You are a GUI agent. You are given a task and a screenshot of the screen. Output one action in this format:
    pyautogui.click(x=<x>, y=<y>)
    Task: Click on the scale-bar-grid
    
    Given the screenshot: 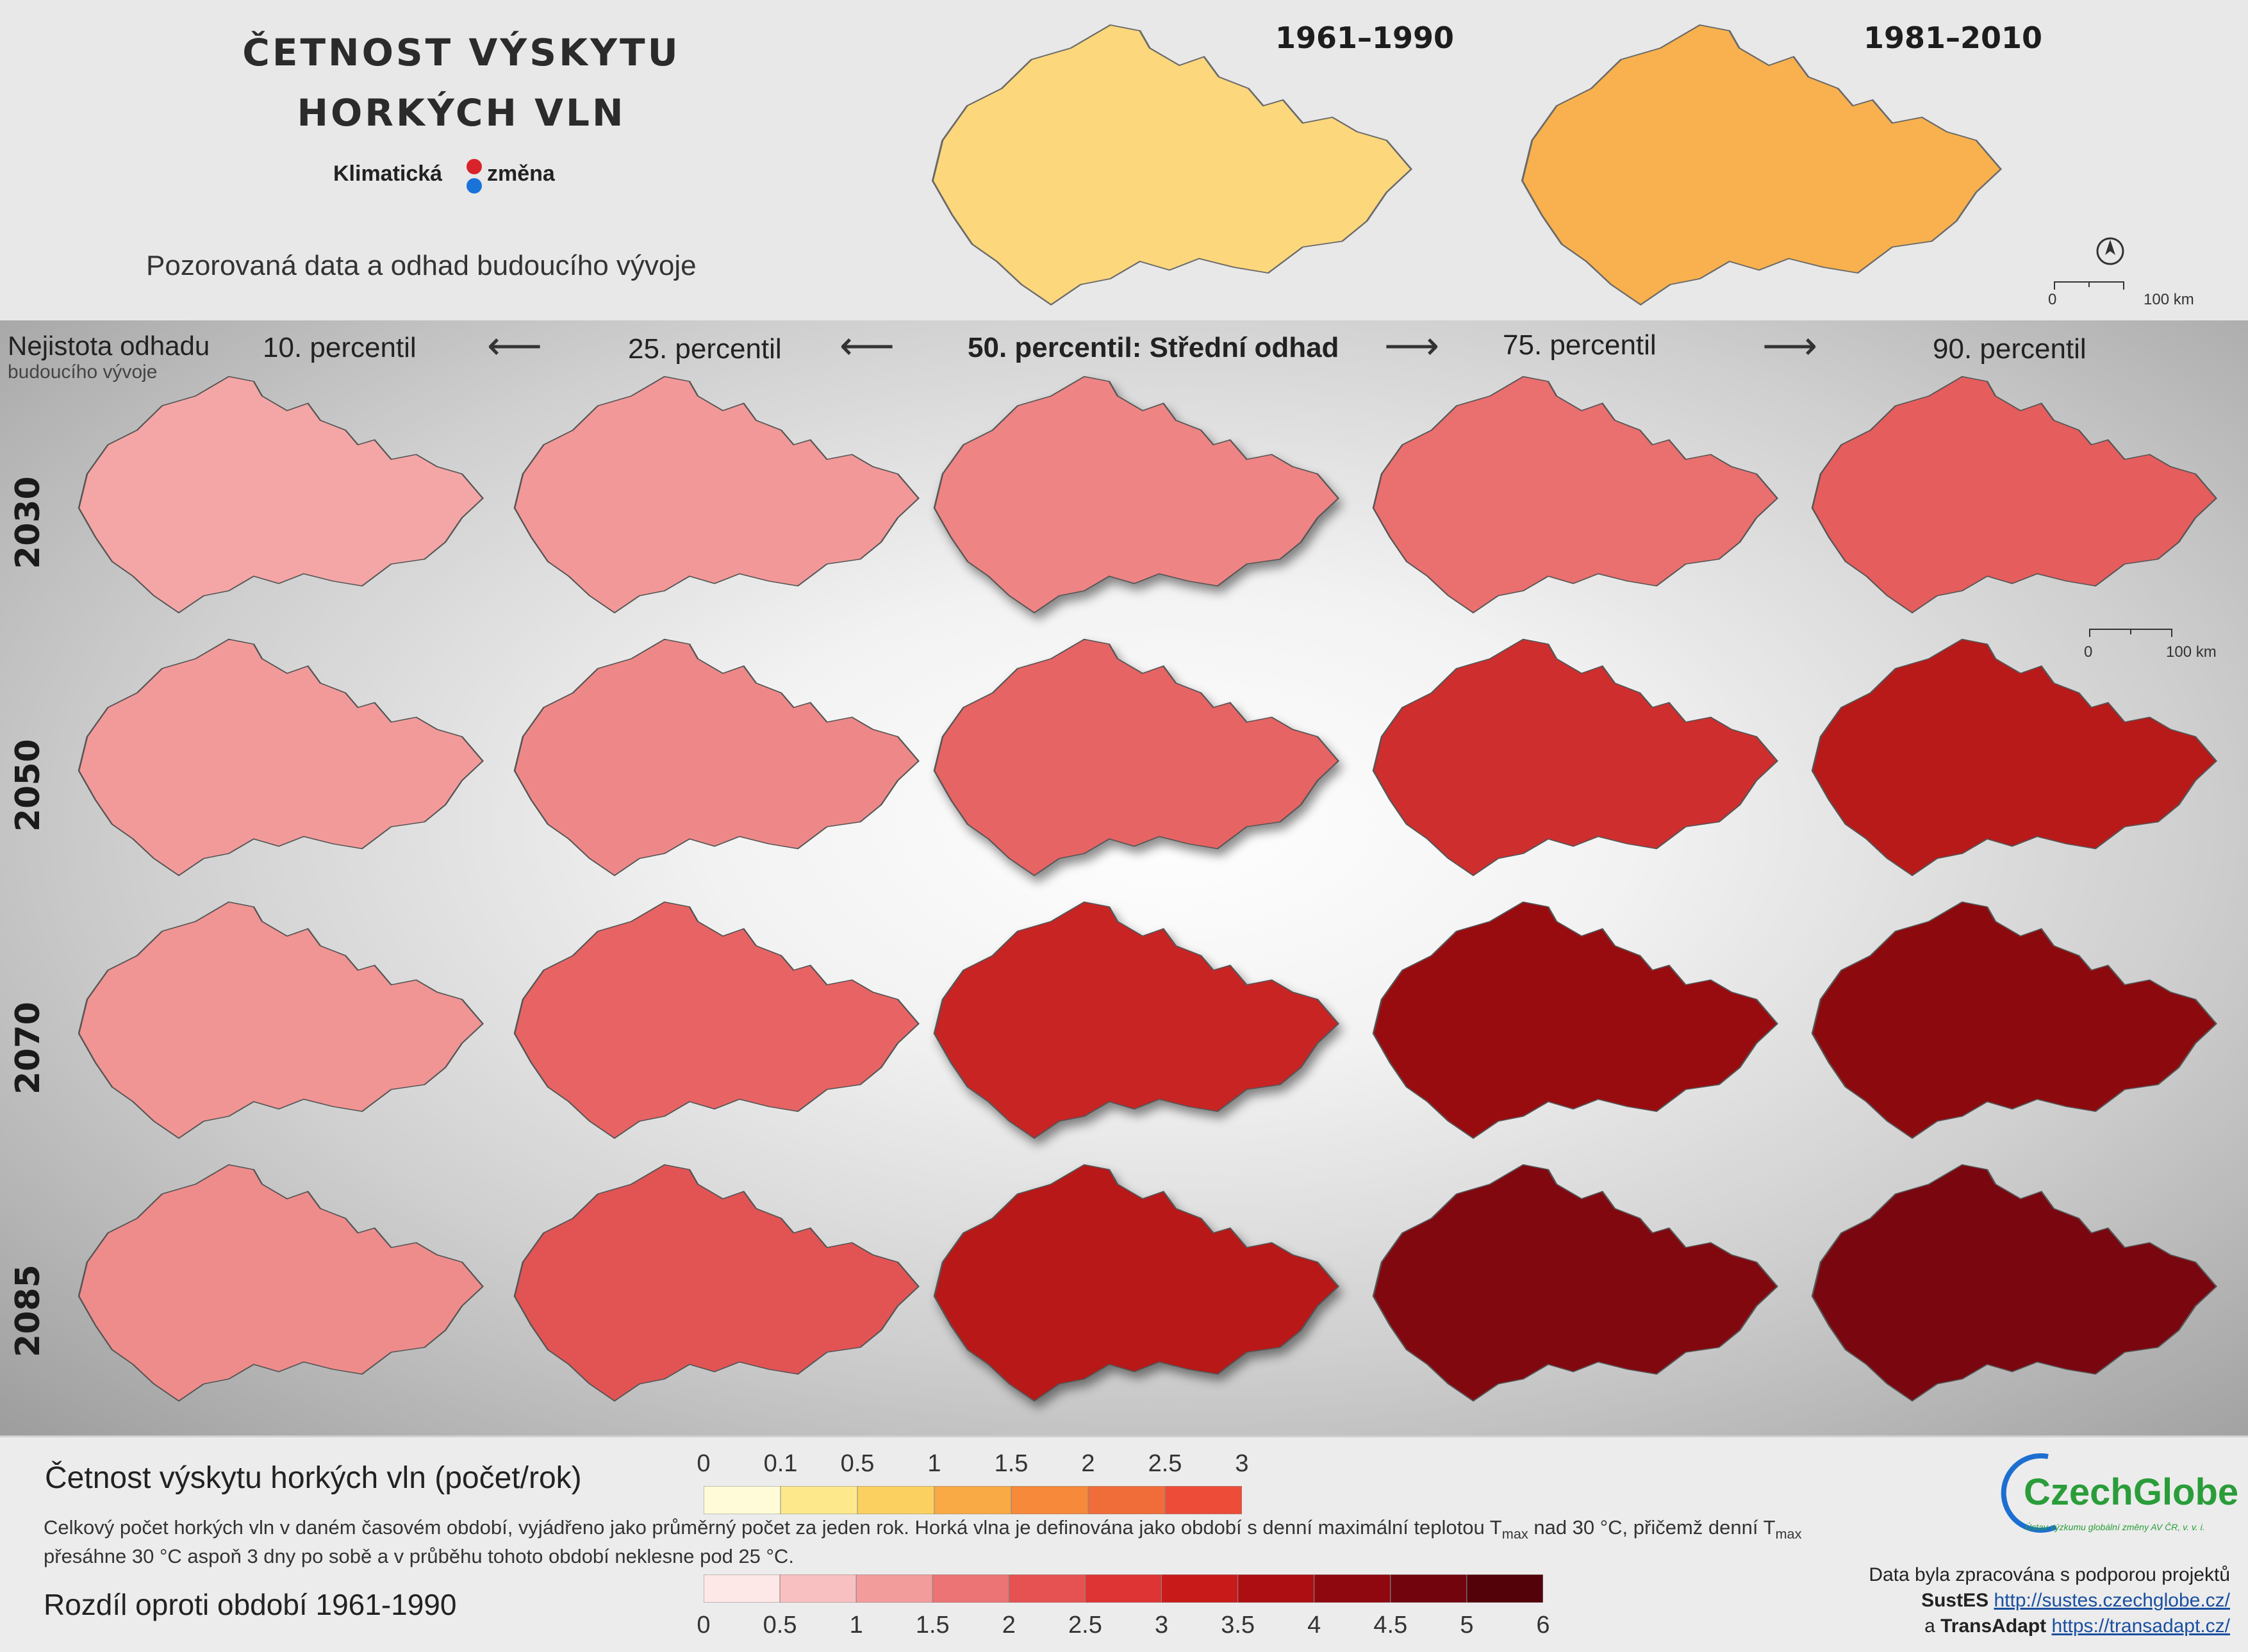 What is the action you would take?
    pyautogui.click(x=2130, y=634)
    